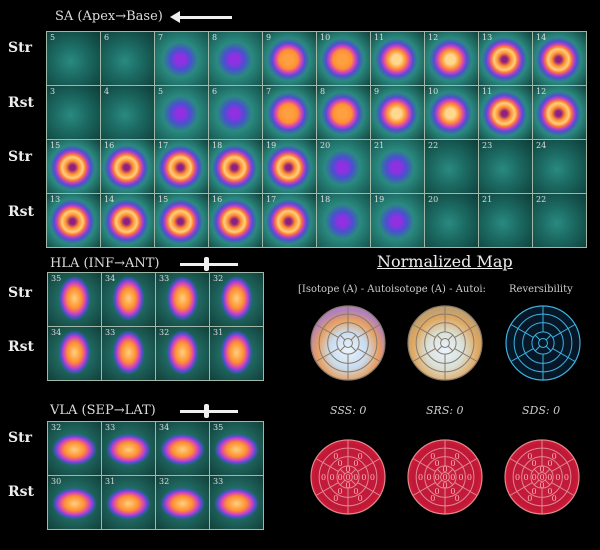 Image resolution: width=600 pixels, height=550 pixels. I want to click on slice-number: 13, so click(55, 199).